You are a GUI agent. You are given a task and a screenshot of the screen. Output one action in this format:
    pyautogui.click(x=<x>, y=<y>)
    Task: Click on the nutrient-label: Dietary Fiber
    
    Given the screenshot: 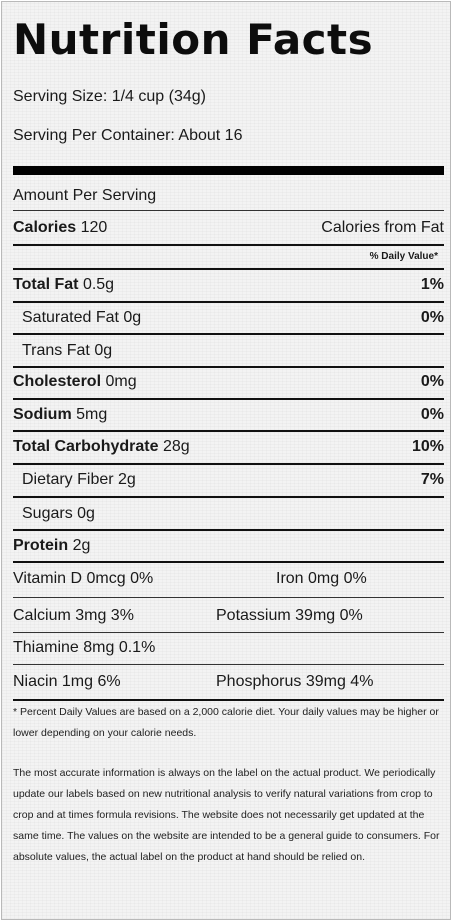 What is the action you would take?
    pyautogui.click(x=68, y=479)
    